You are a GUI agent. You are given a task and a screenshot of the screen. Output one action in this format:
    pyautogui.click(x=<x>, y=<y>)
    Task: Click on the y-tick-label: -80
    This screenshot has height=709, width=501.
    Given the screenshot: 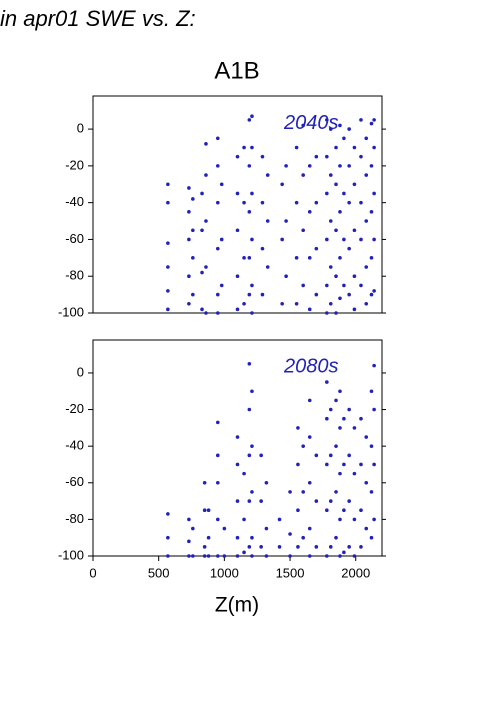 What is the action you would take?
    pyautogui.click(x=74, y=518)
    